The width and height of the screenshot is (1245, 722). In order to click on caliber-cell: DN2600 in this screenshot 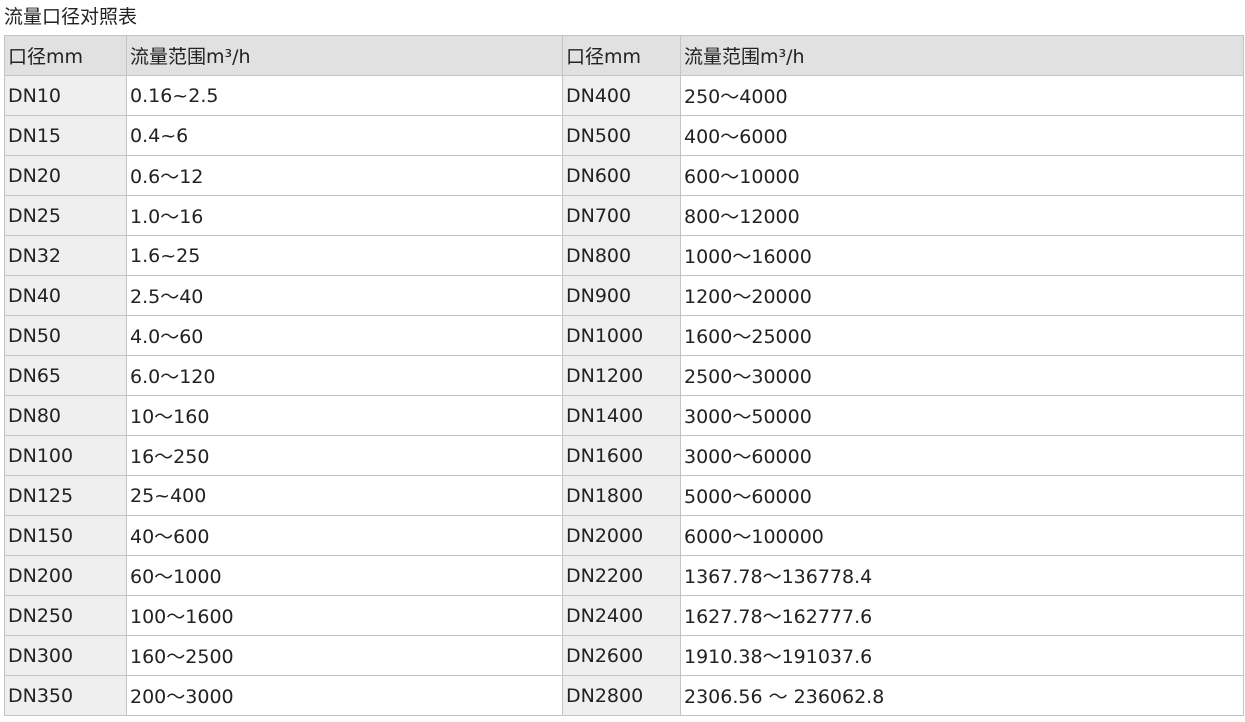, I will do `click(621, 655)`.